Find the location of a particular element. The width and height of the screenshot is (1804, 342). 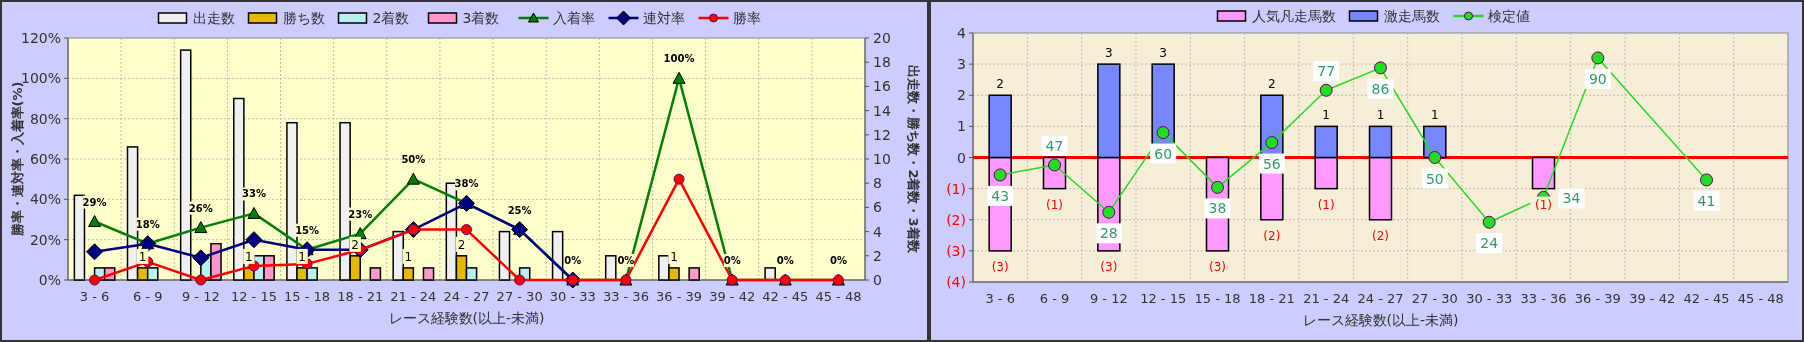

y-tick-label: 3 is located at coordinates (961, 64).